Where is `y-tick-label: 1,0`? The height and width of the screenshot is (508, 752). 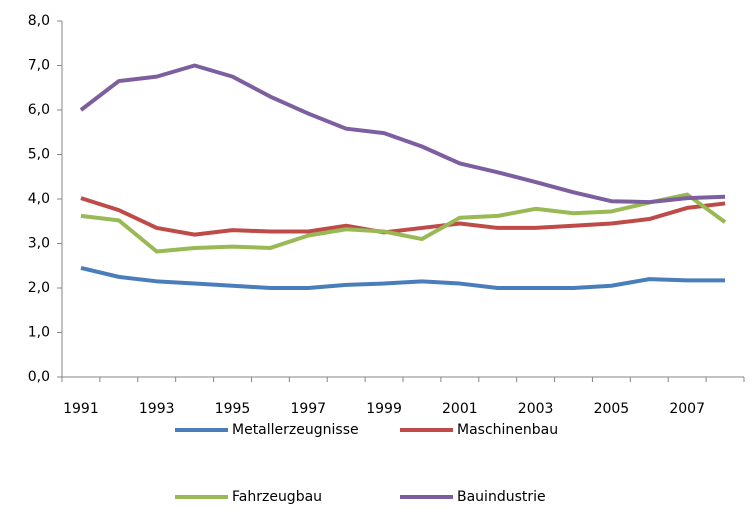
y-tick-label: 1,0 is located at coordinates (39, 333).